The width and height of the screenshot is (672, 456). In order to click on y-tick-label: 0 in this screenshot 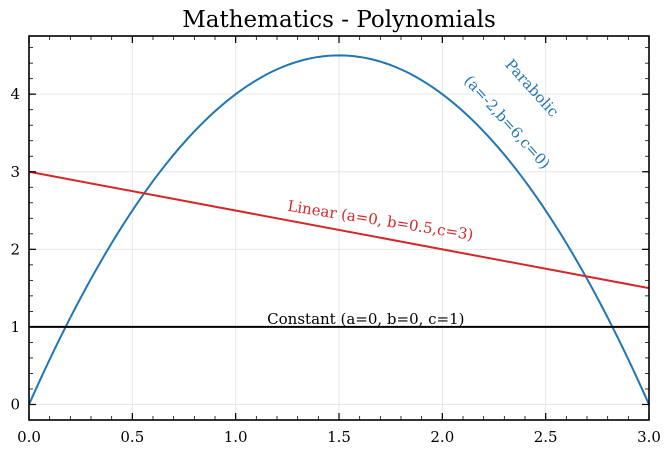, I will do `click(15, 404)`.